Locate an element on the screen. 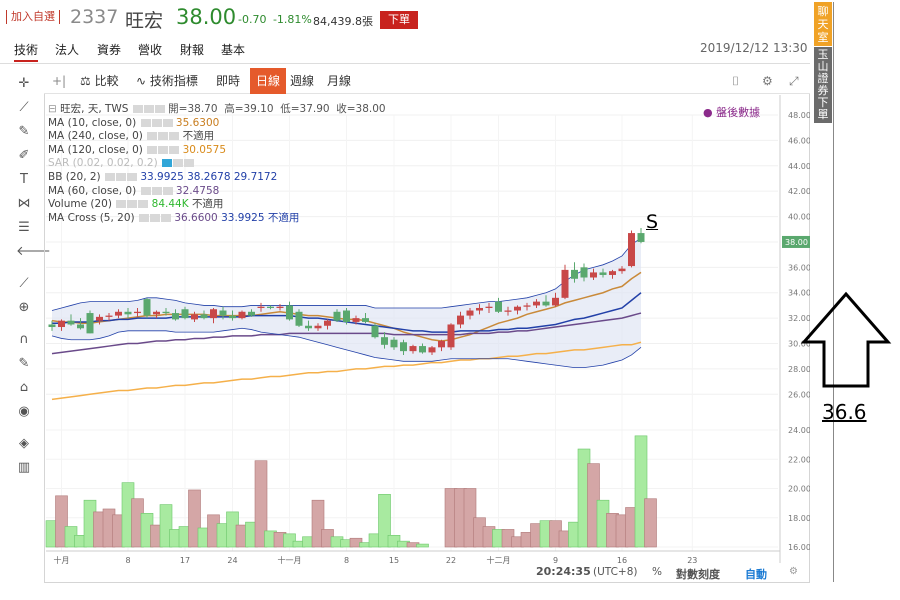 Image resolution: width=900 pixels, height=600 pixels. tab-institutional: 法人 is located at coordinates (67, 50).